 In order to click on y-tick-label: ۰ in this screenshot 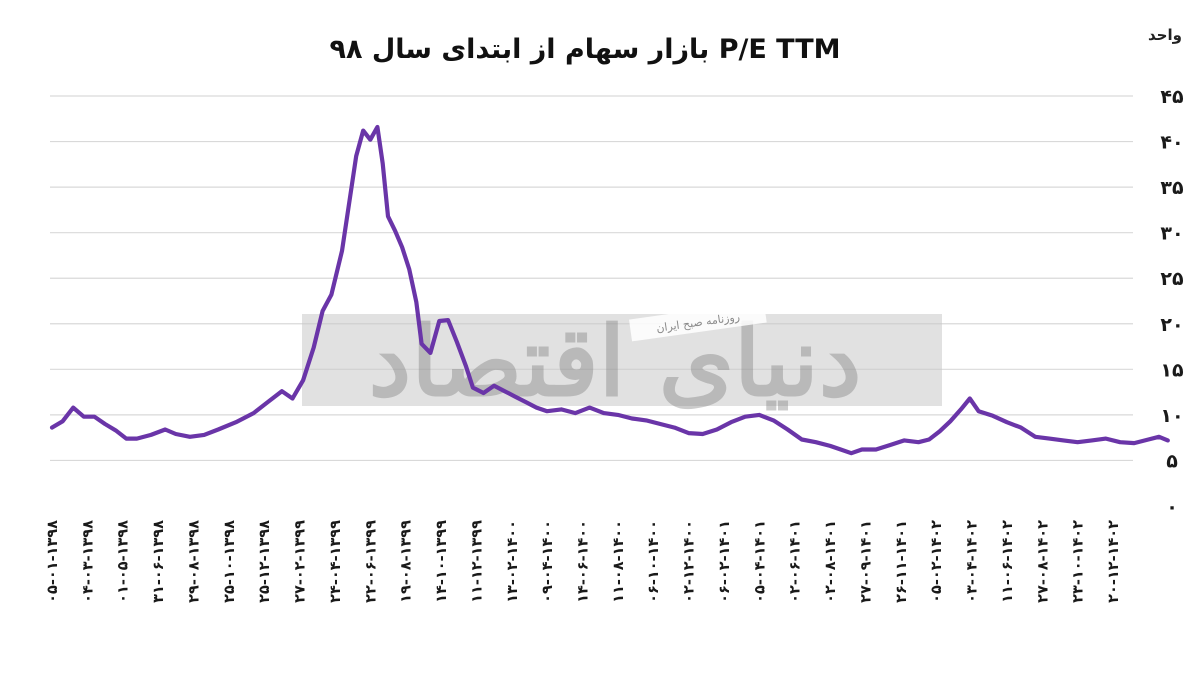, I will do `click(1172, 507)`.